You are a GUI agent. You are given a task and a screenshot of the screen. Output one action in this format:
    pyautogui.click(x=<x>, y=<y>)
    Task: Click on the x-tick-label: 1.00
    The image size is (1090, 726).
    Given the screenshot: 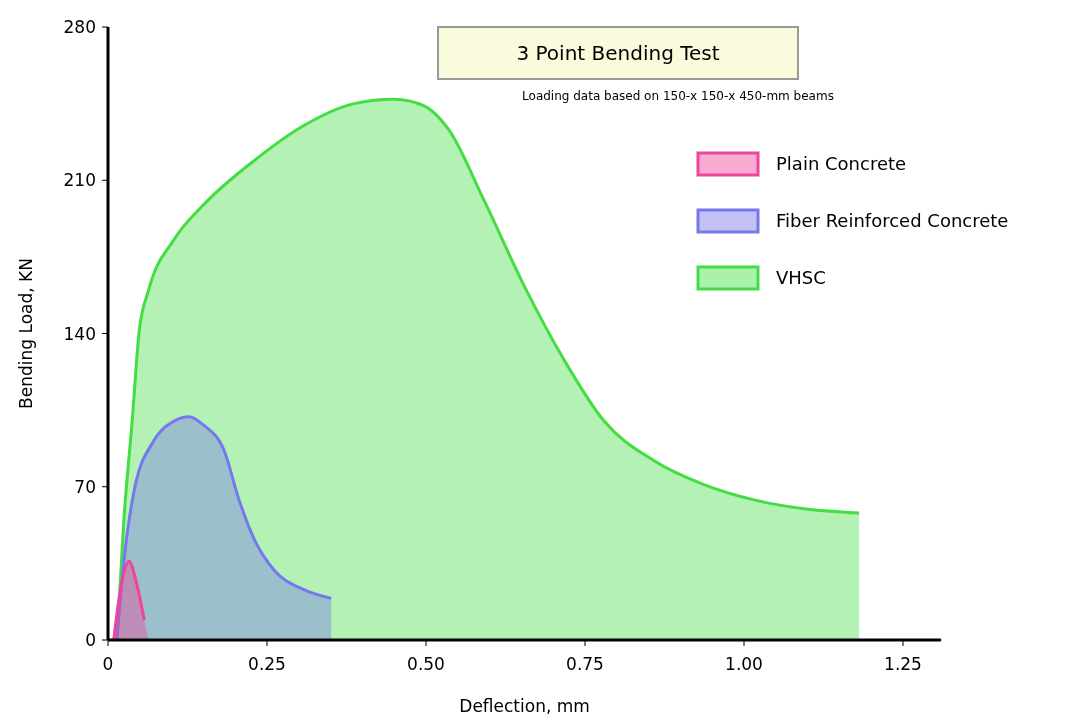 What is the action you would take?
    pyautogui.click(x=744, y=664)
    